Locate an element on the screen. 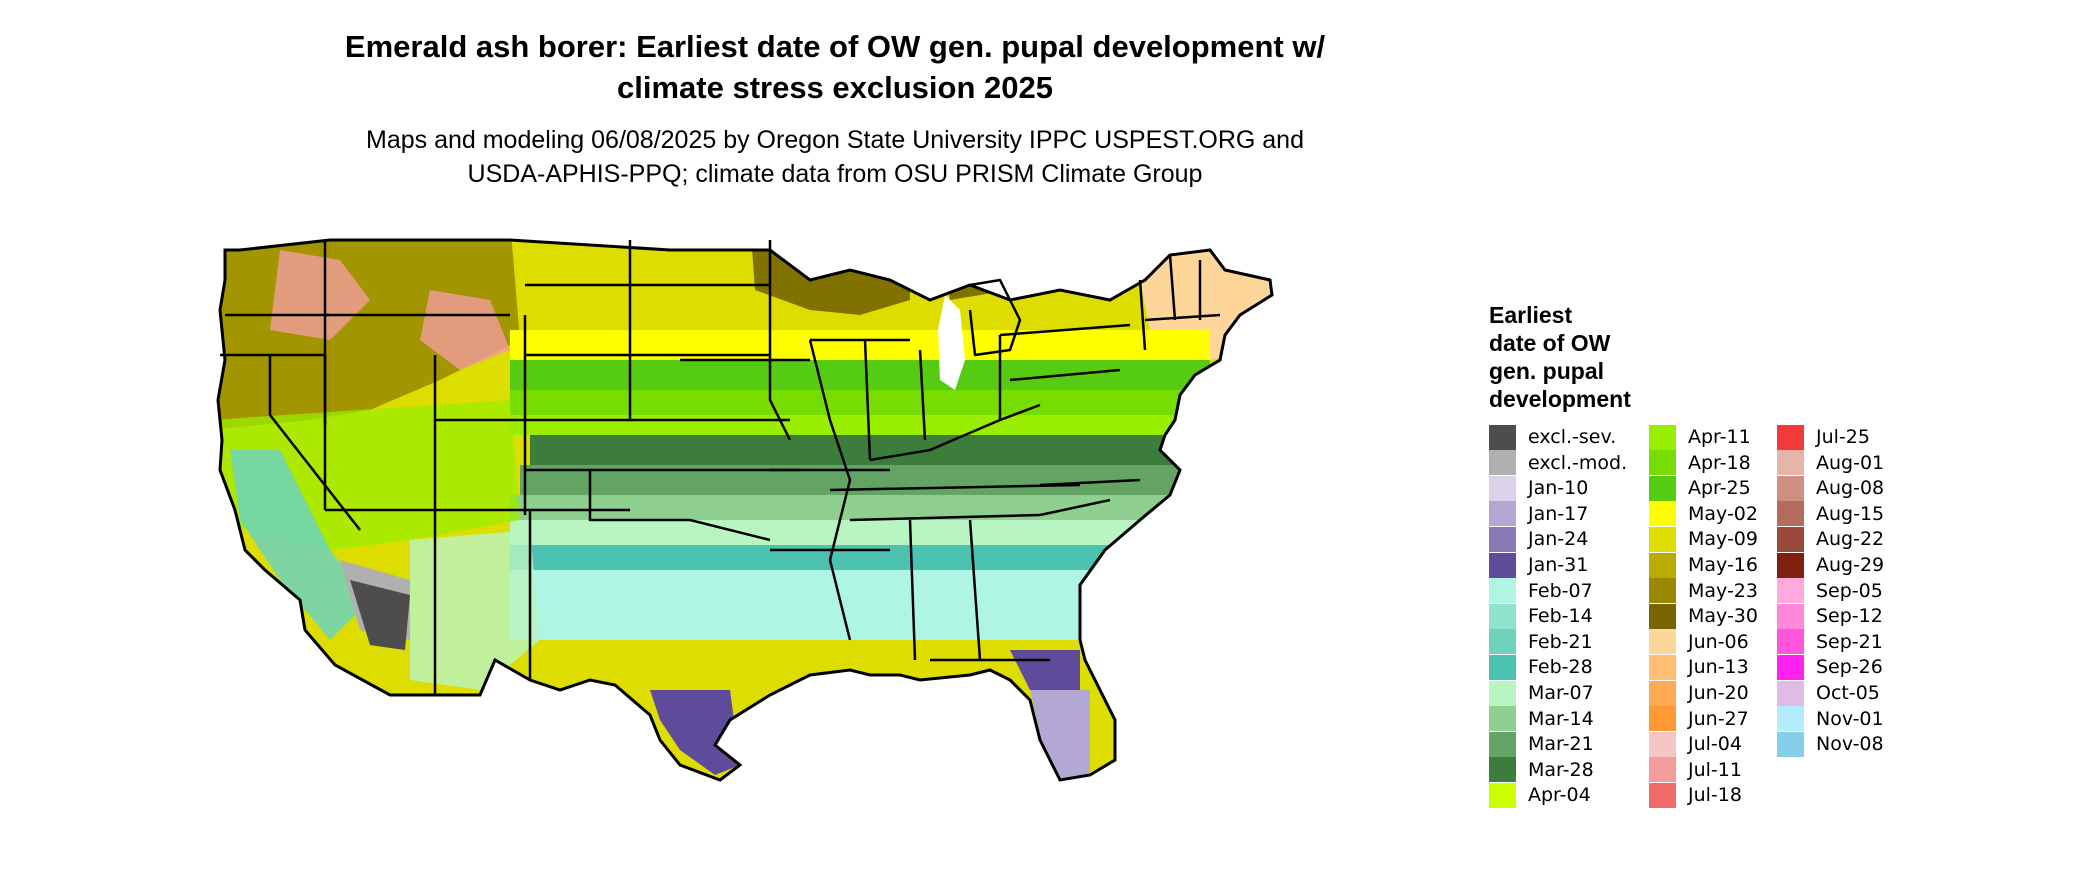 Image resolution: width=2100 pixels, height=892 pixels. boundary-ms-al is located at coordinates (912, 590).